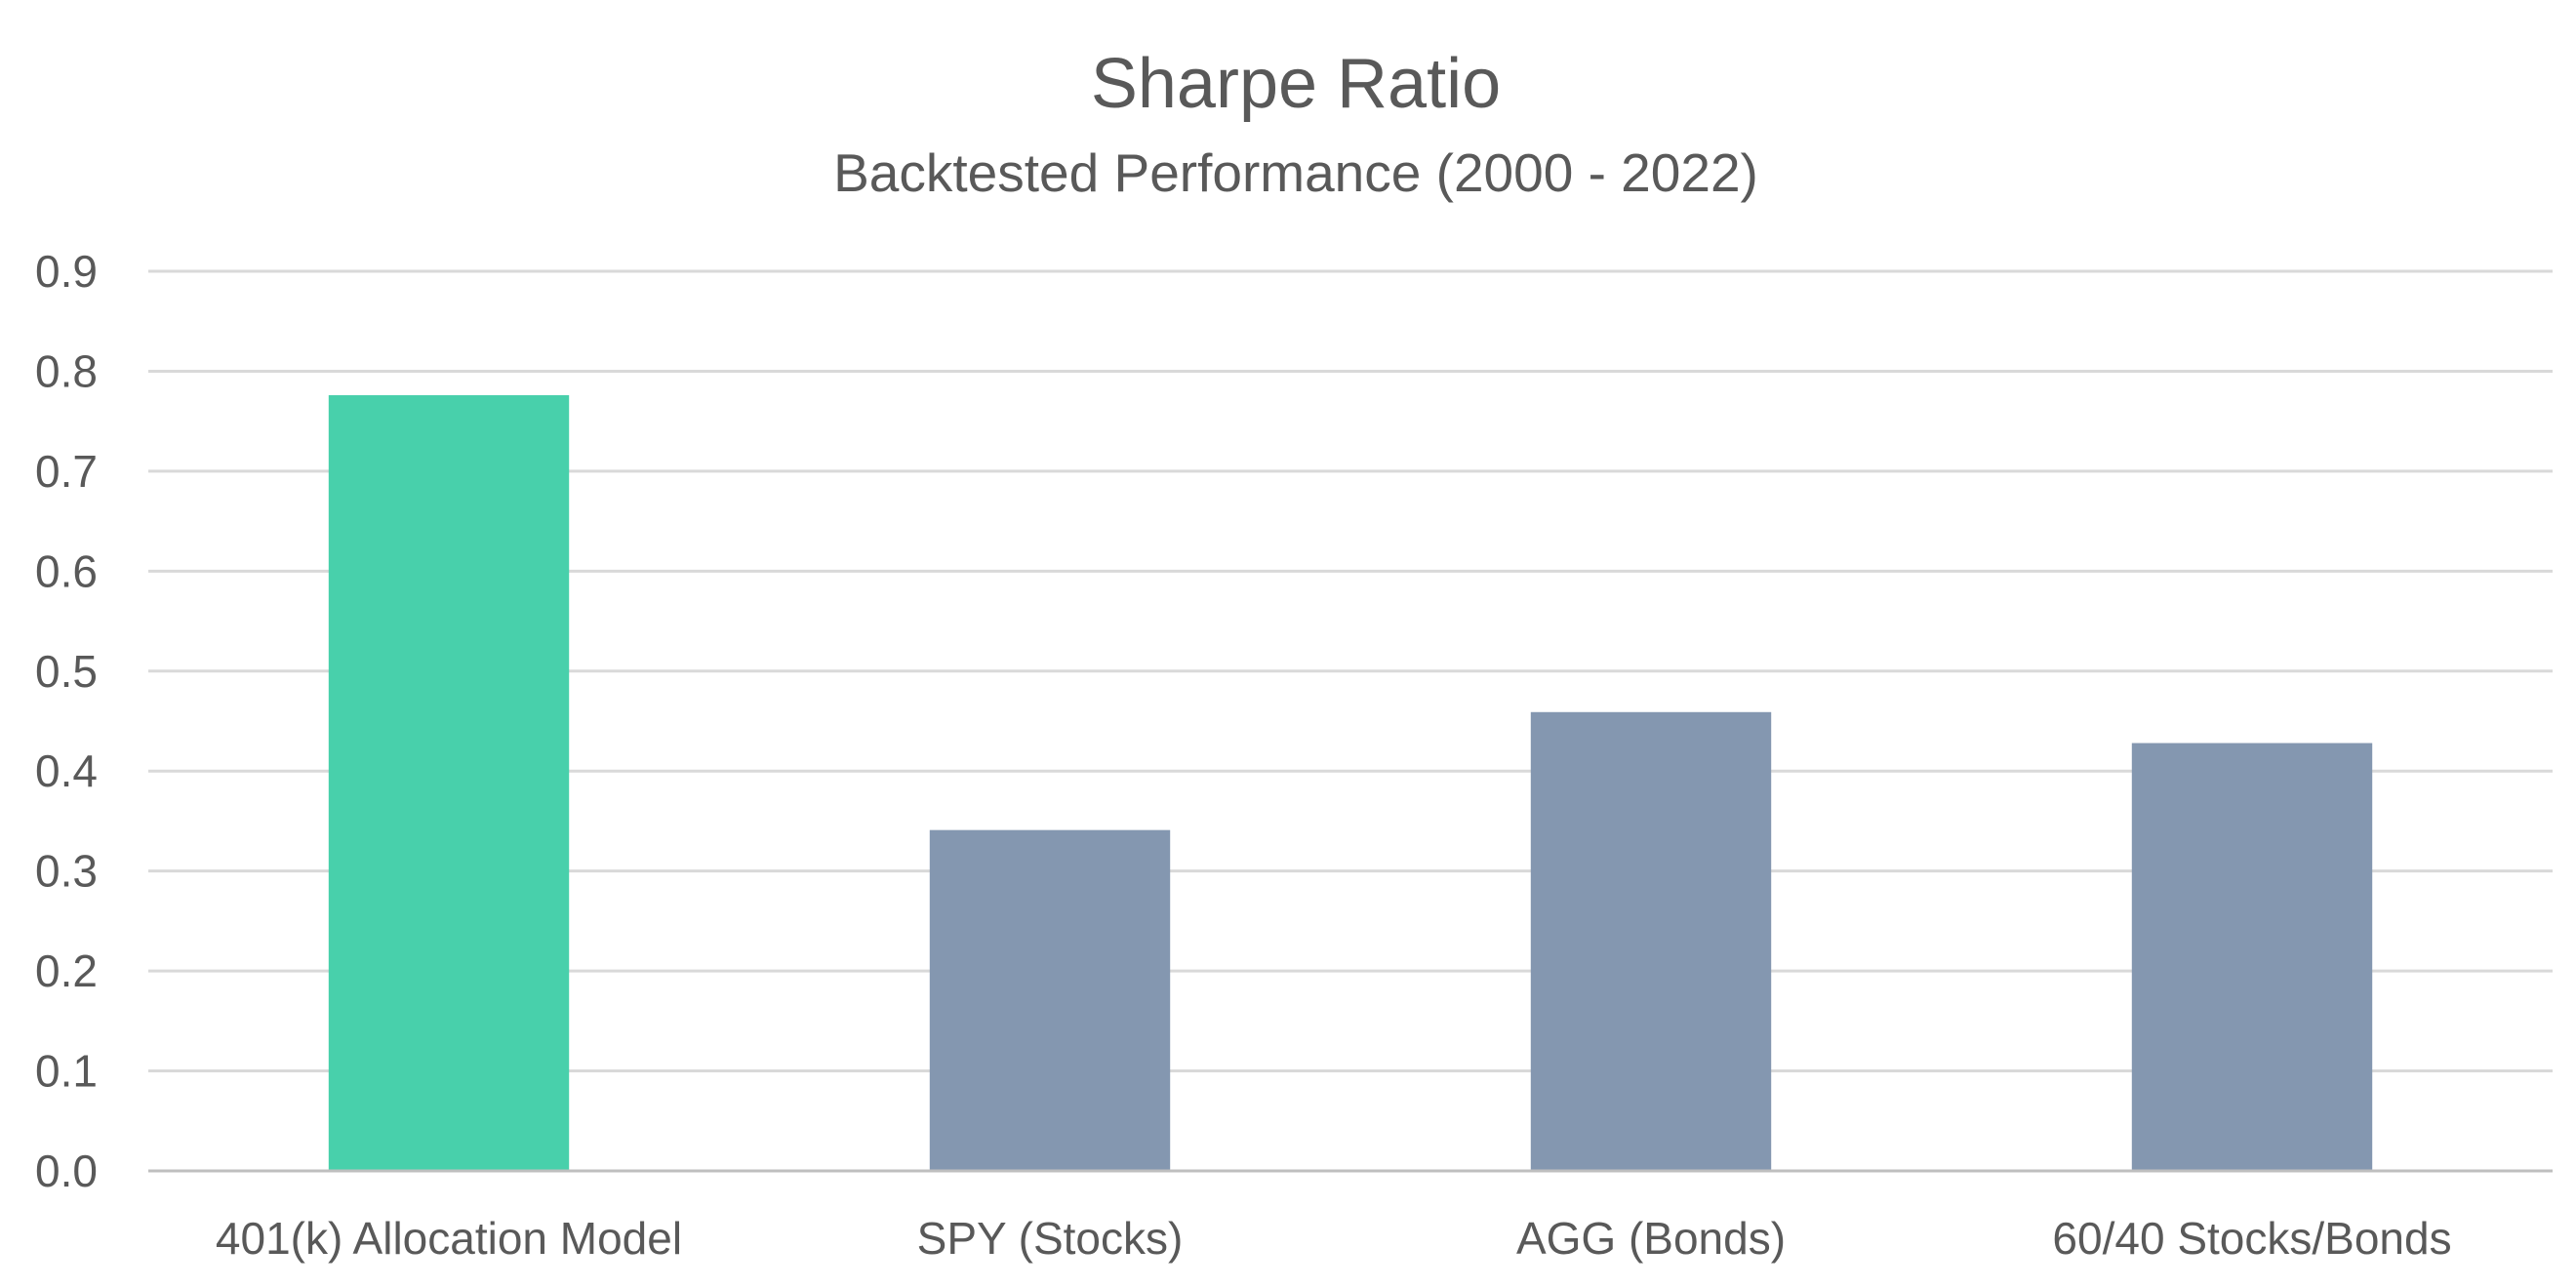  Describe the element at coordinates (66, 1071) in the screenshot. I see `y-tick-label: 0.1` at that location.